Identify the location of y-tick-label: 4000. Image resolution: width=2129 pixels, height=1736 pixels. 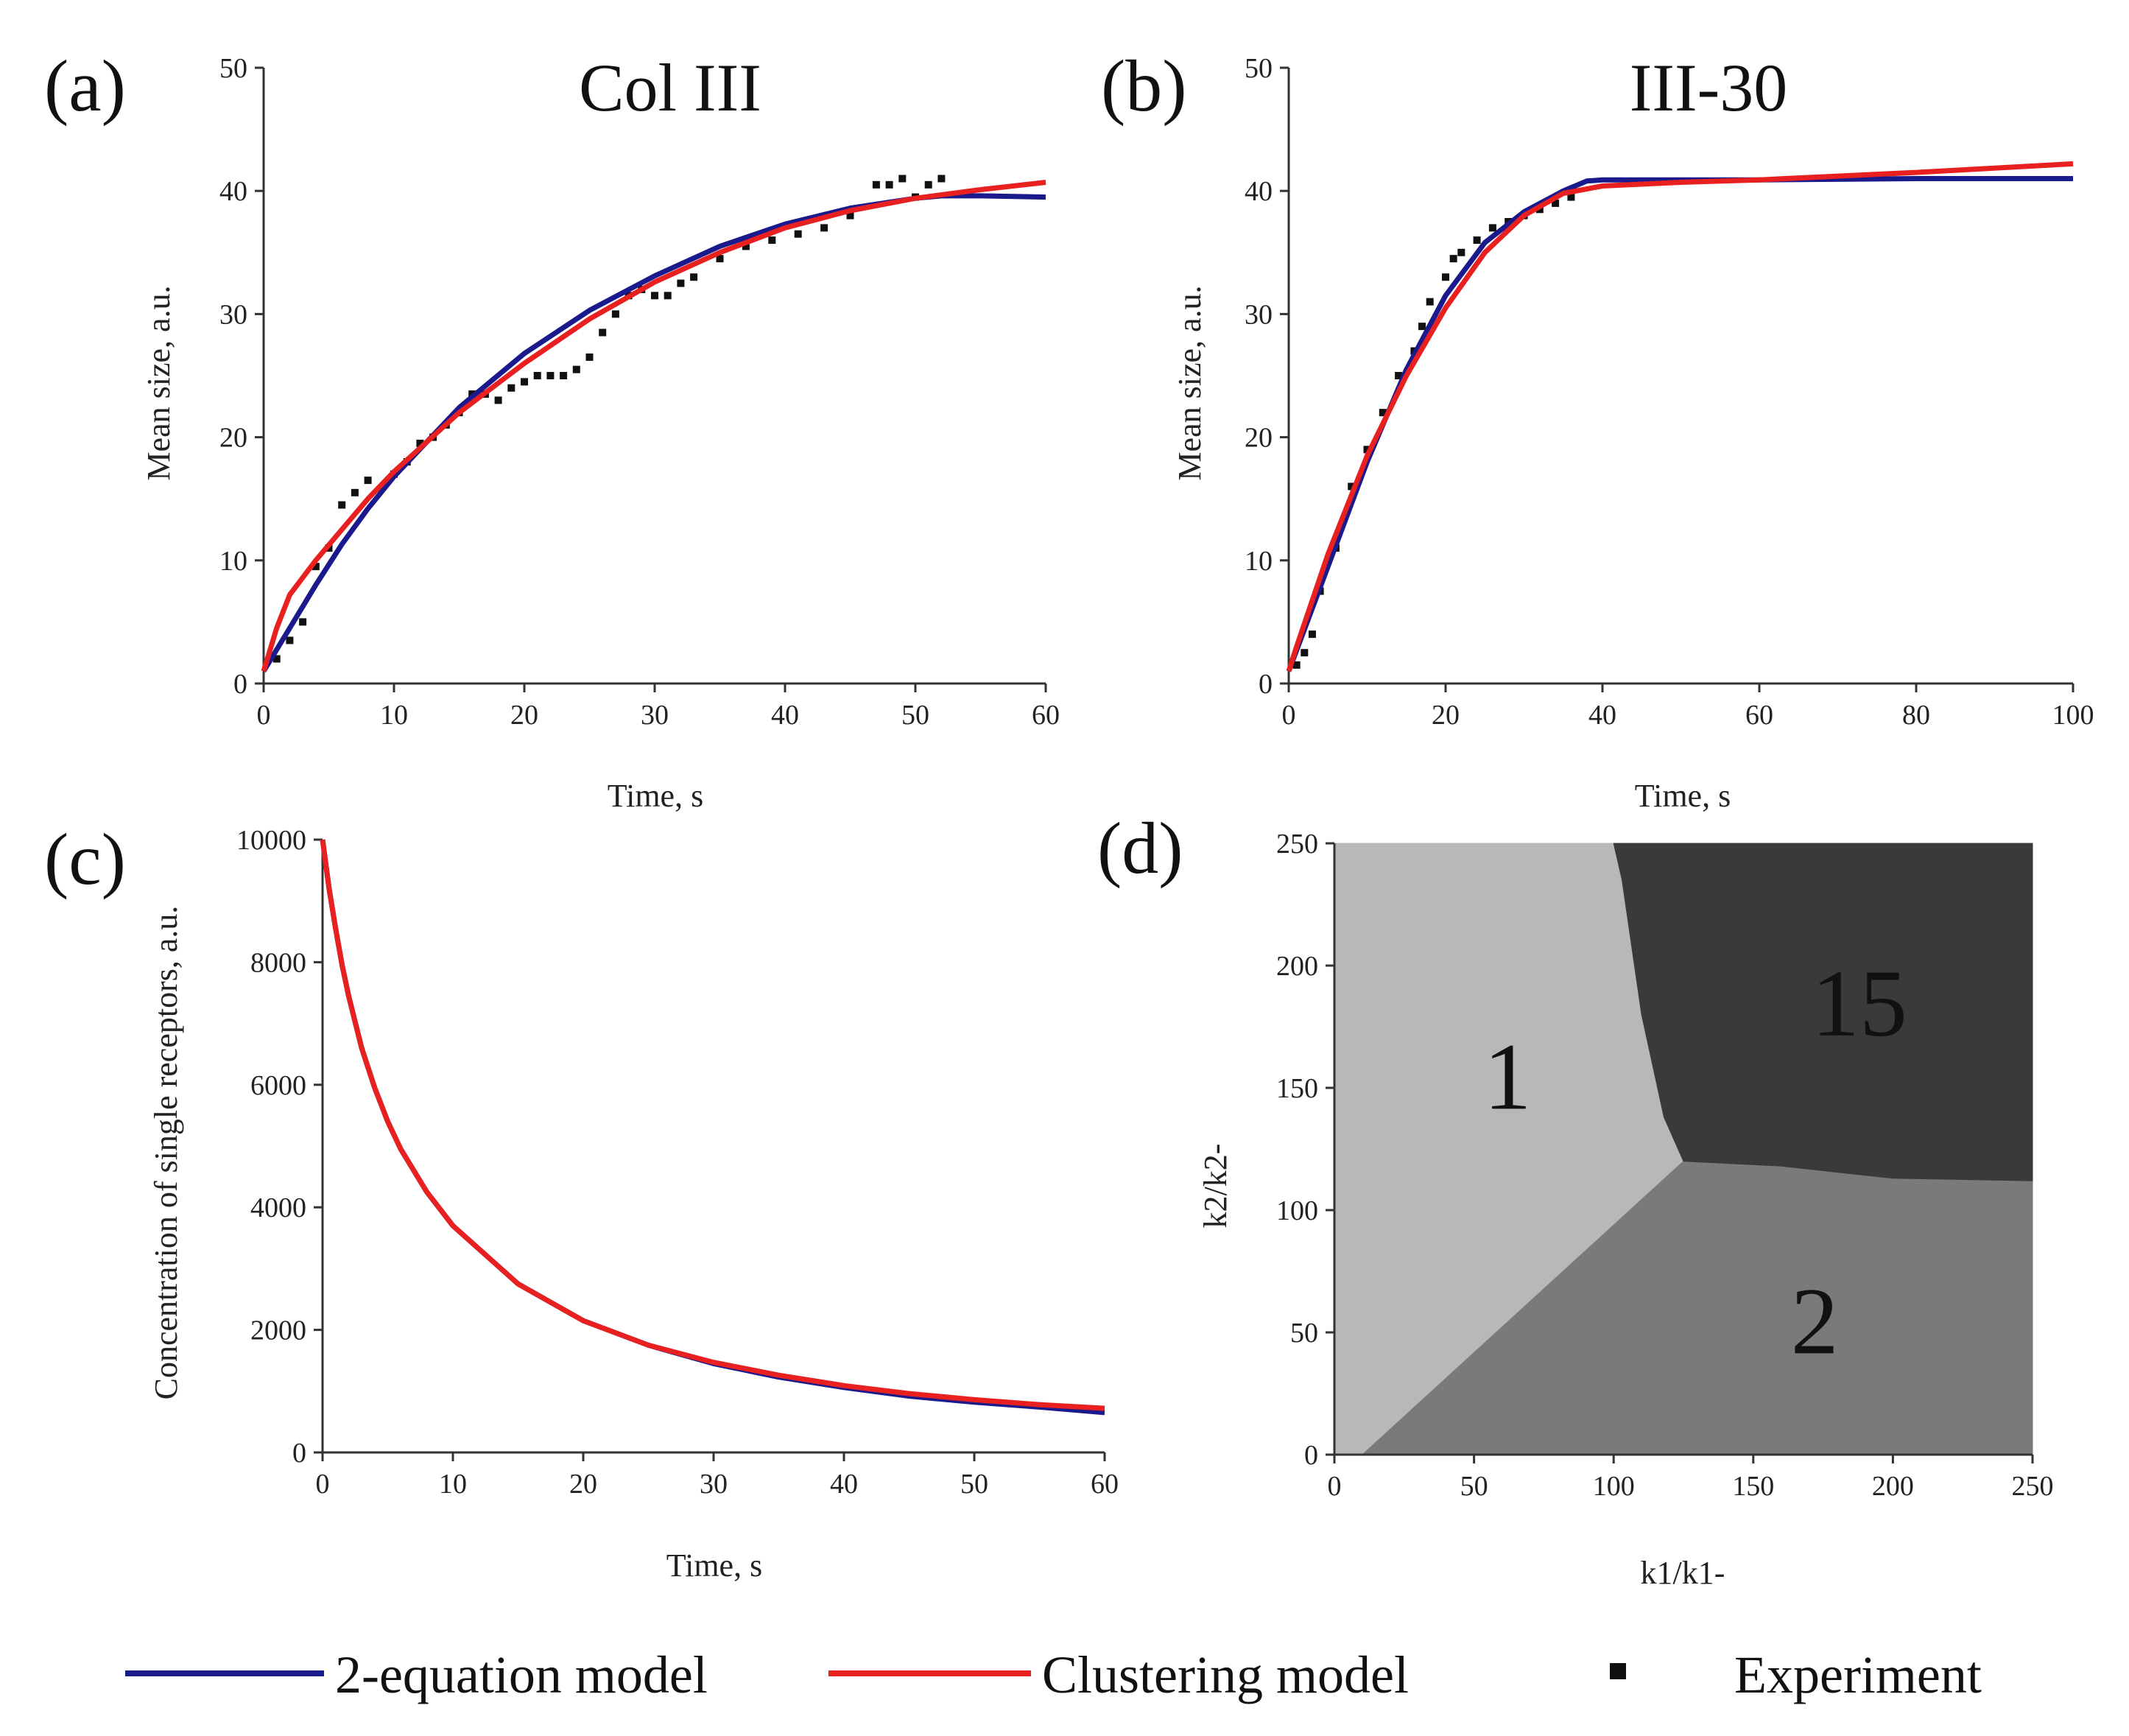
(278, 1207).